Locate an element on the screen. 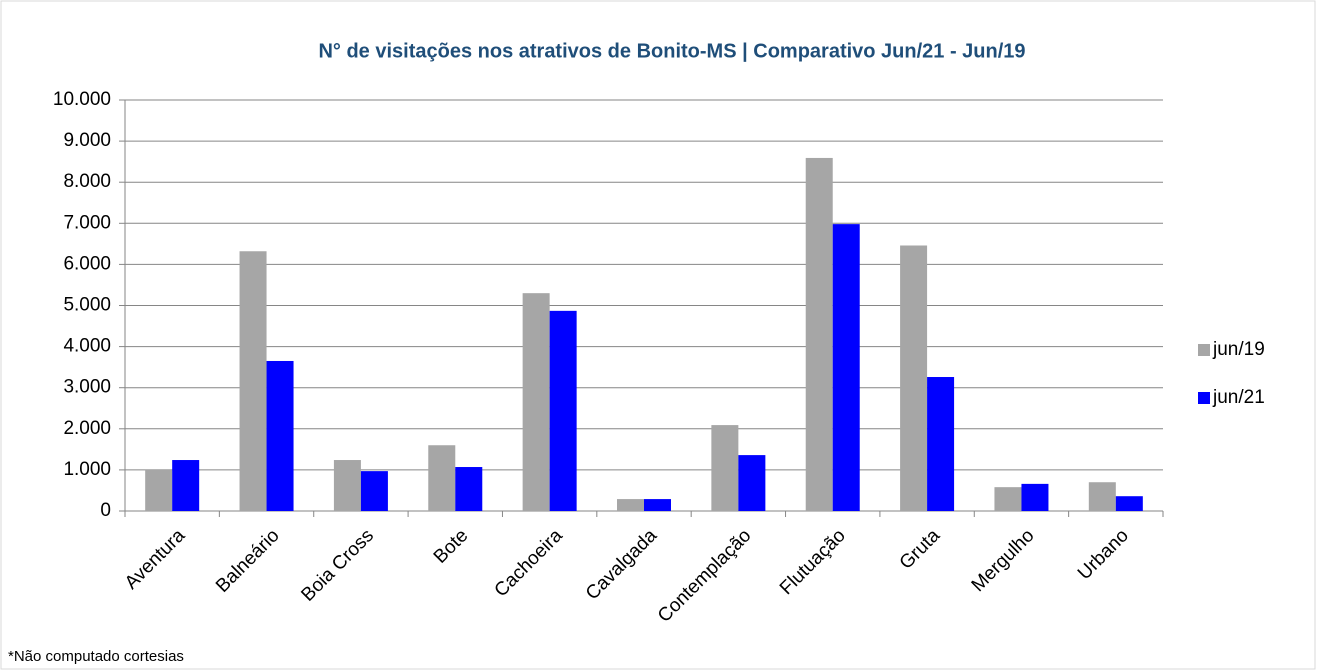  y-tick-label: 1.000 is located at coordinates (87, 469).